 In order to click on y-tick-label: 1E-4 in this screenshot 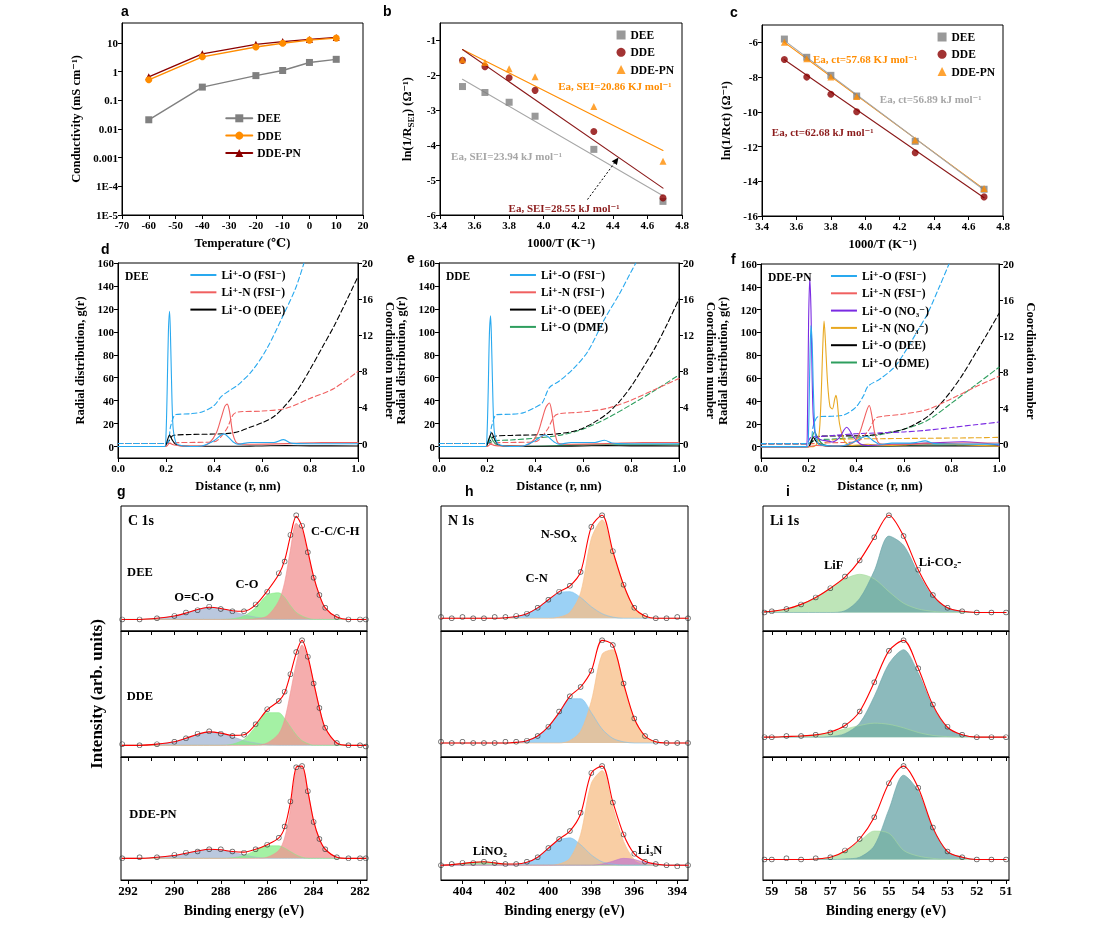, I will do `click(107, 186)`.